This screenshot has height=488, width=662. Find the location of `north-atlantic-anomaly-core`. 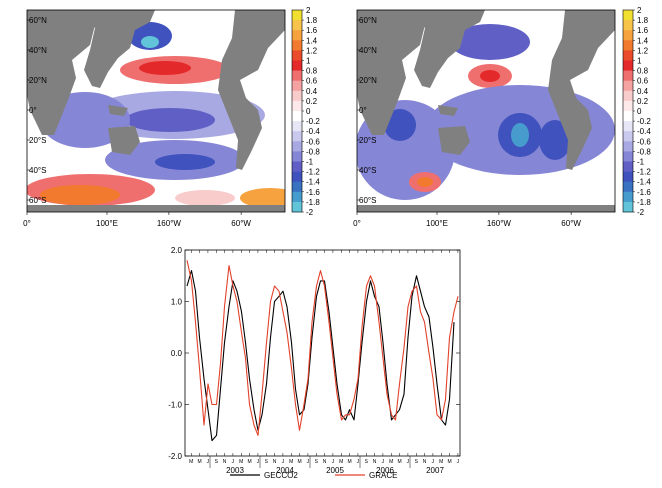

north-atlantic-anomaly-core is located at coordinates (150, 42).